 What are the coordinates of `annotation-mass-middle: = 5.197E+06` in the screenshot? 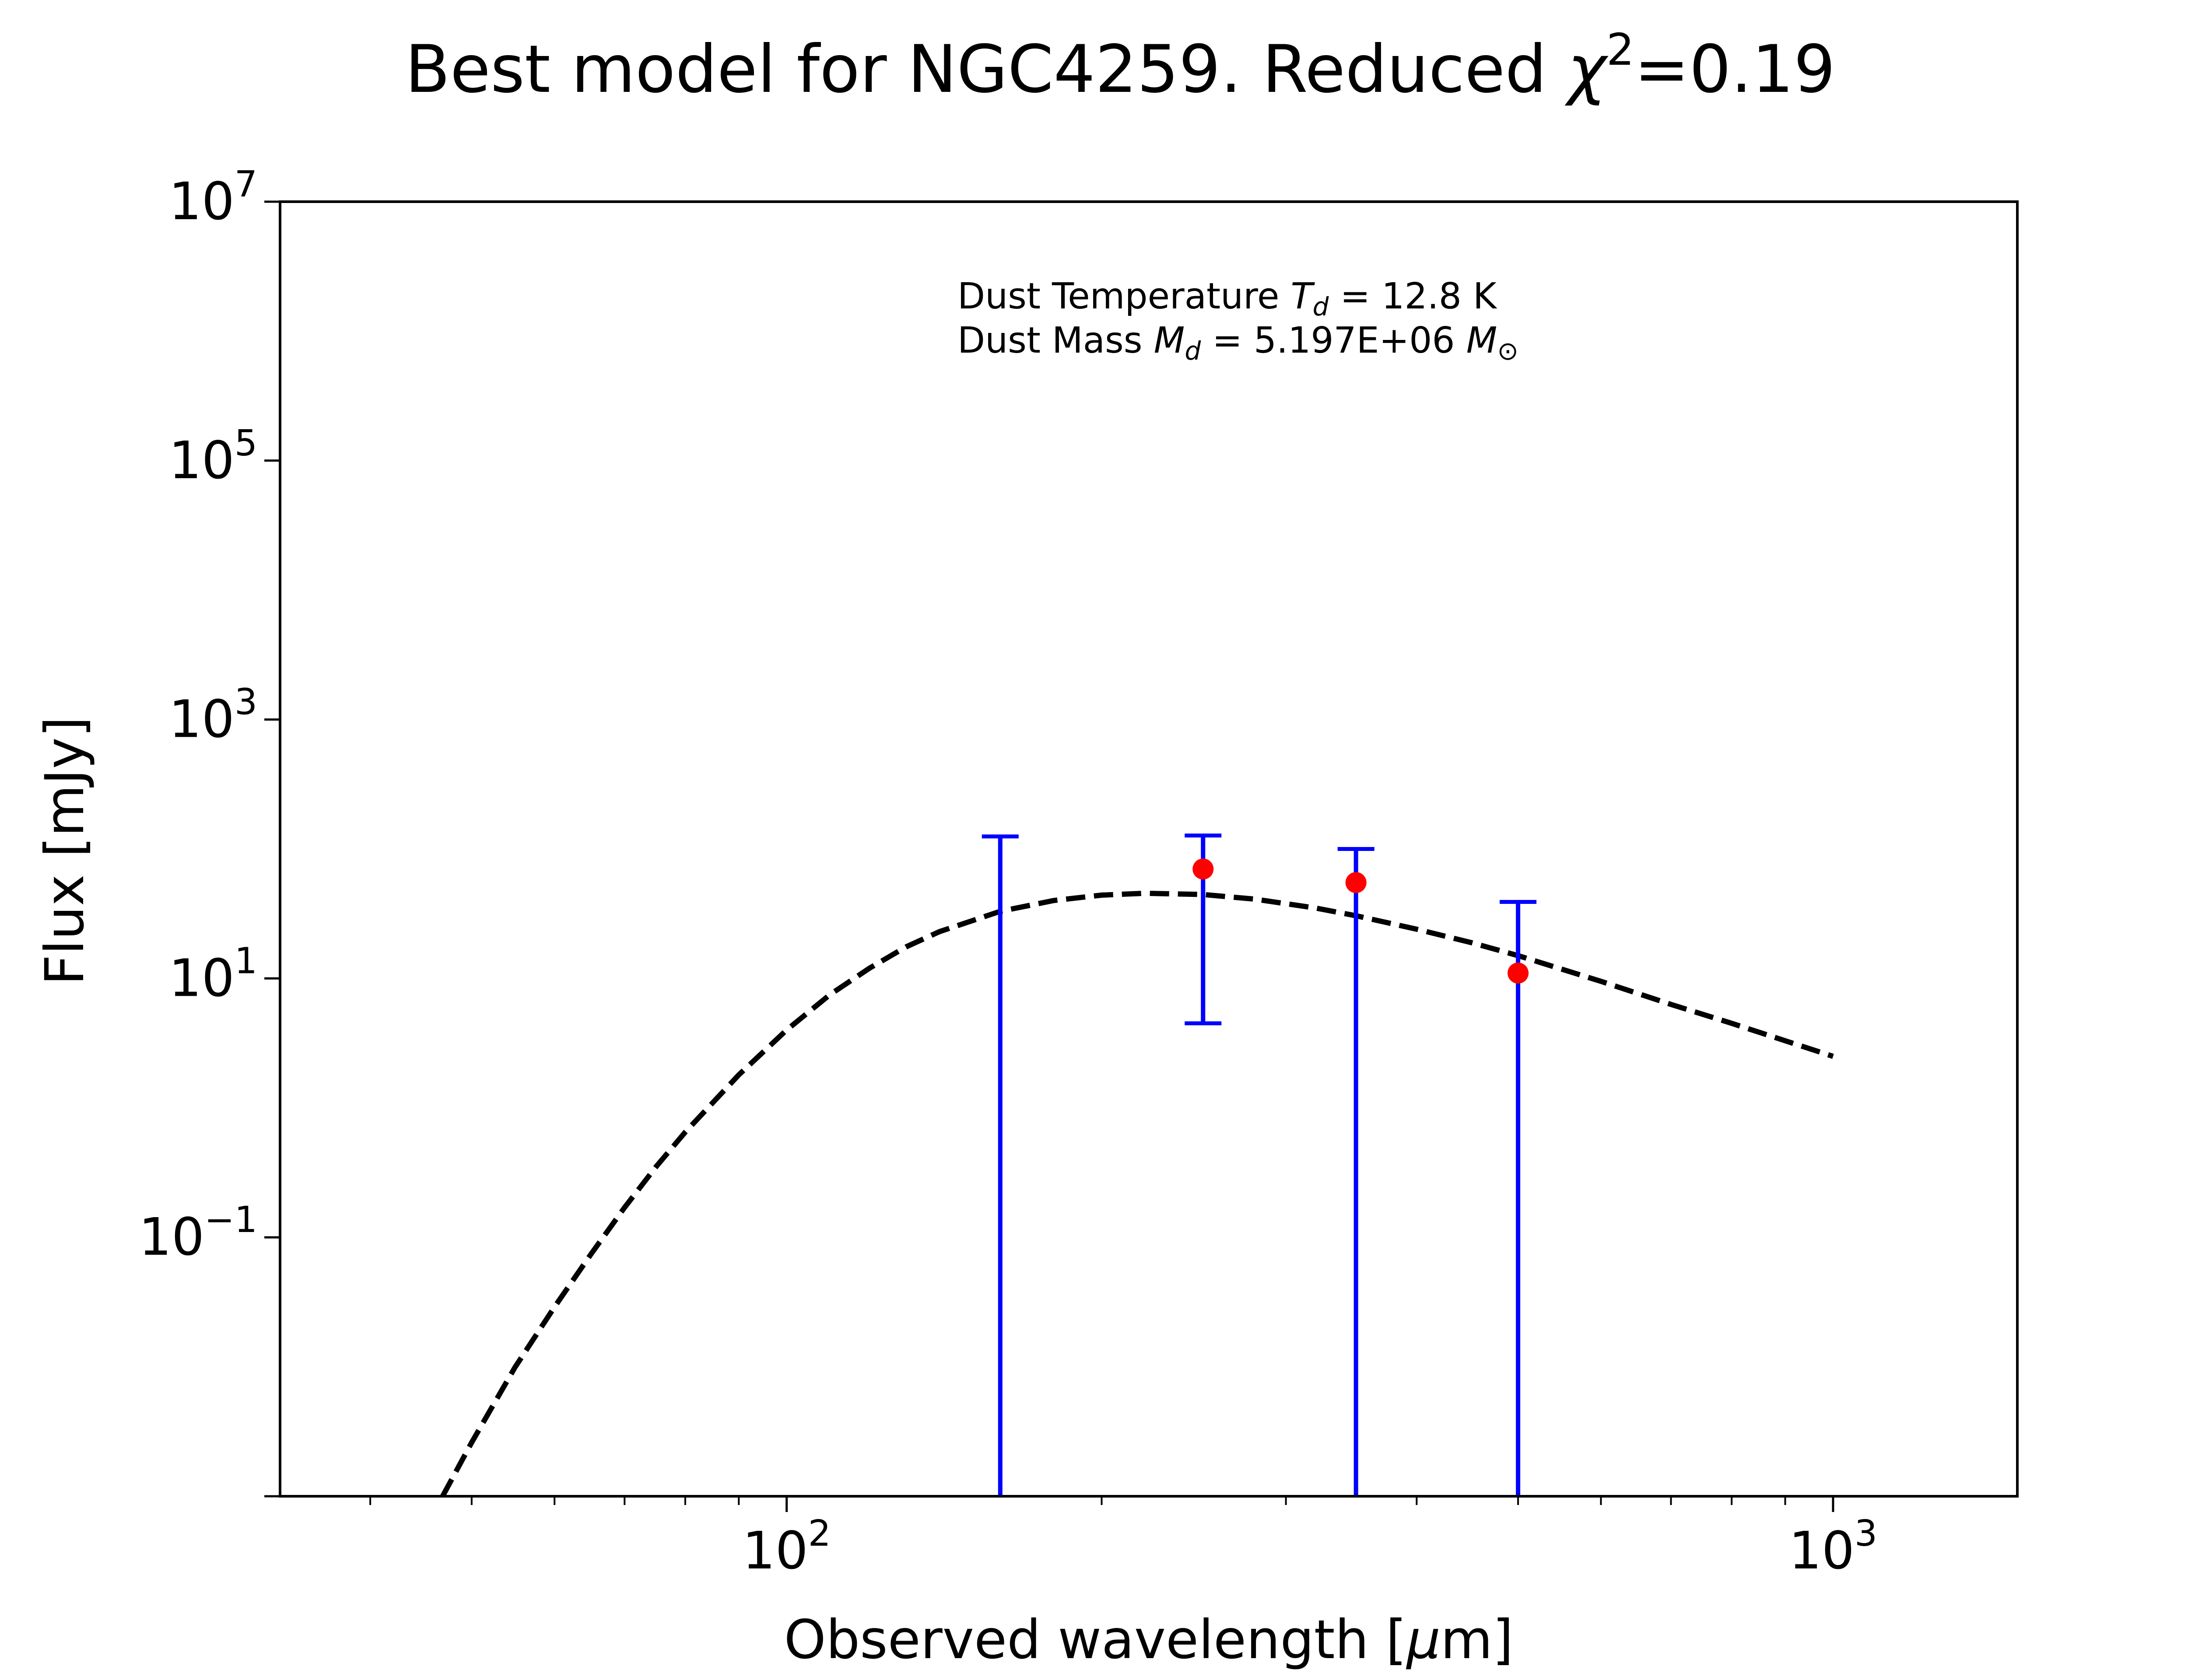 It's located at (1333, 340).